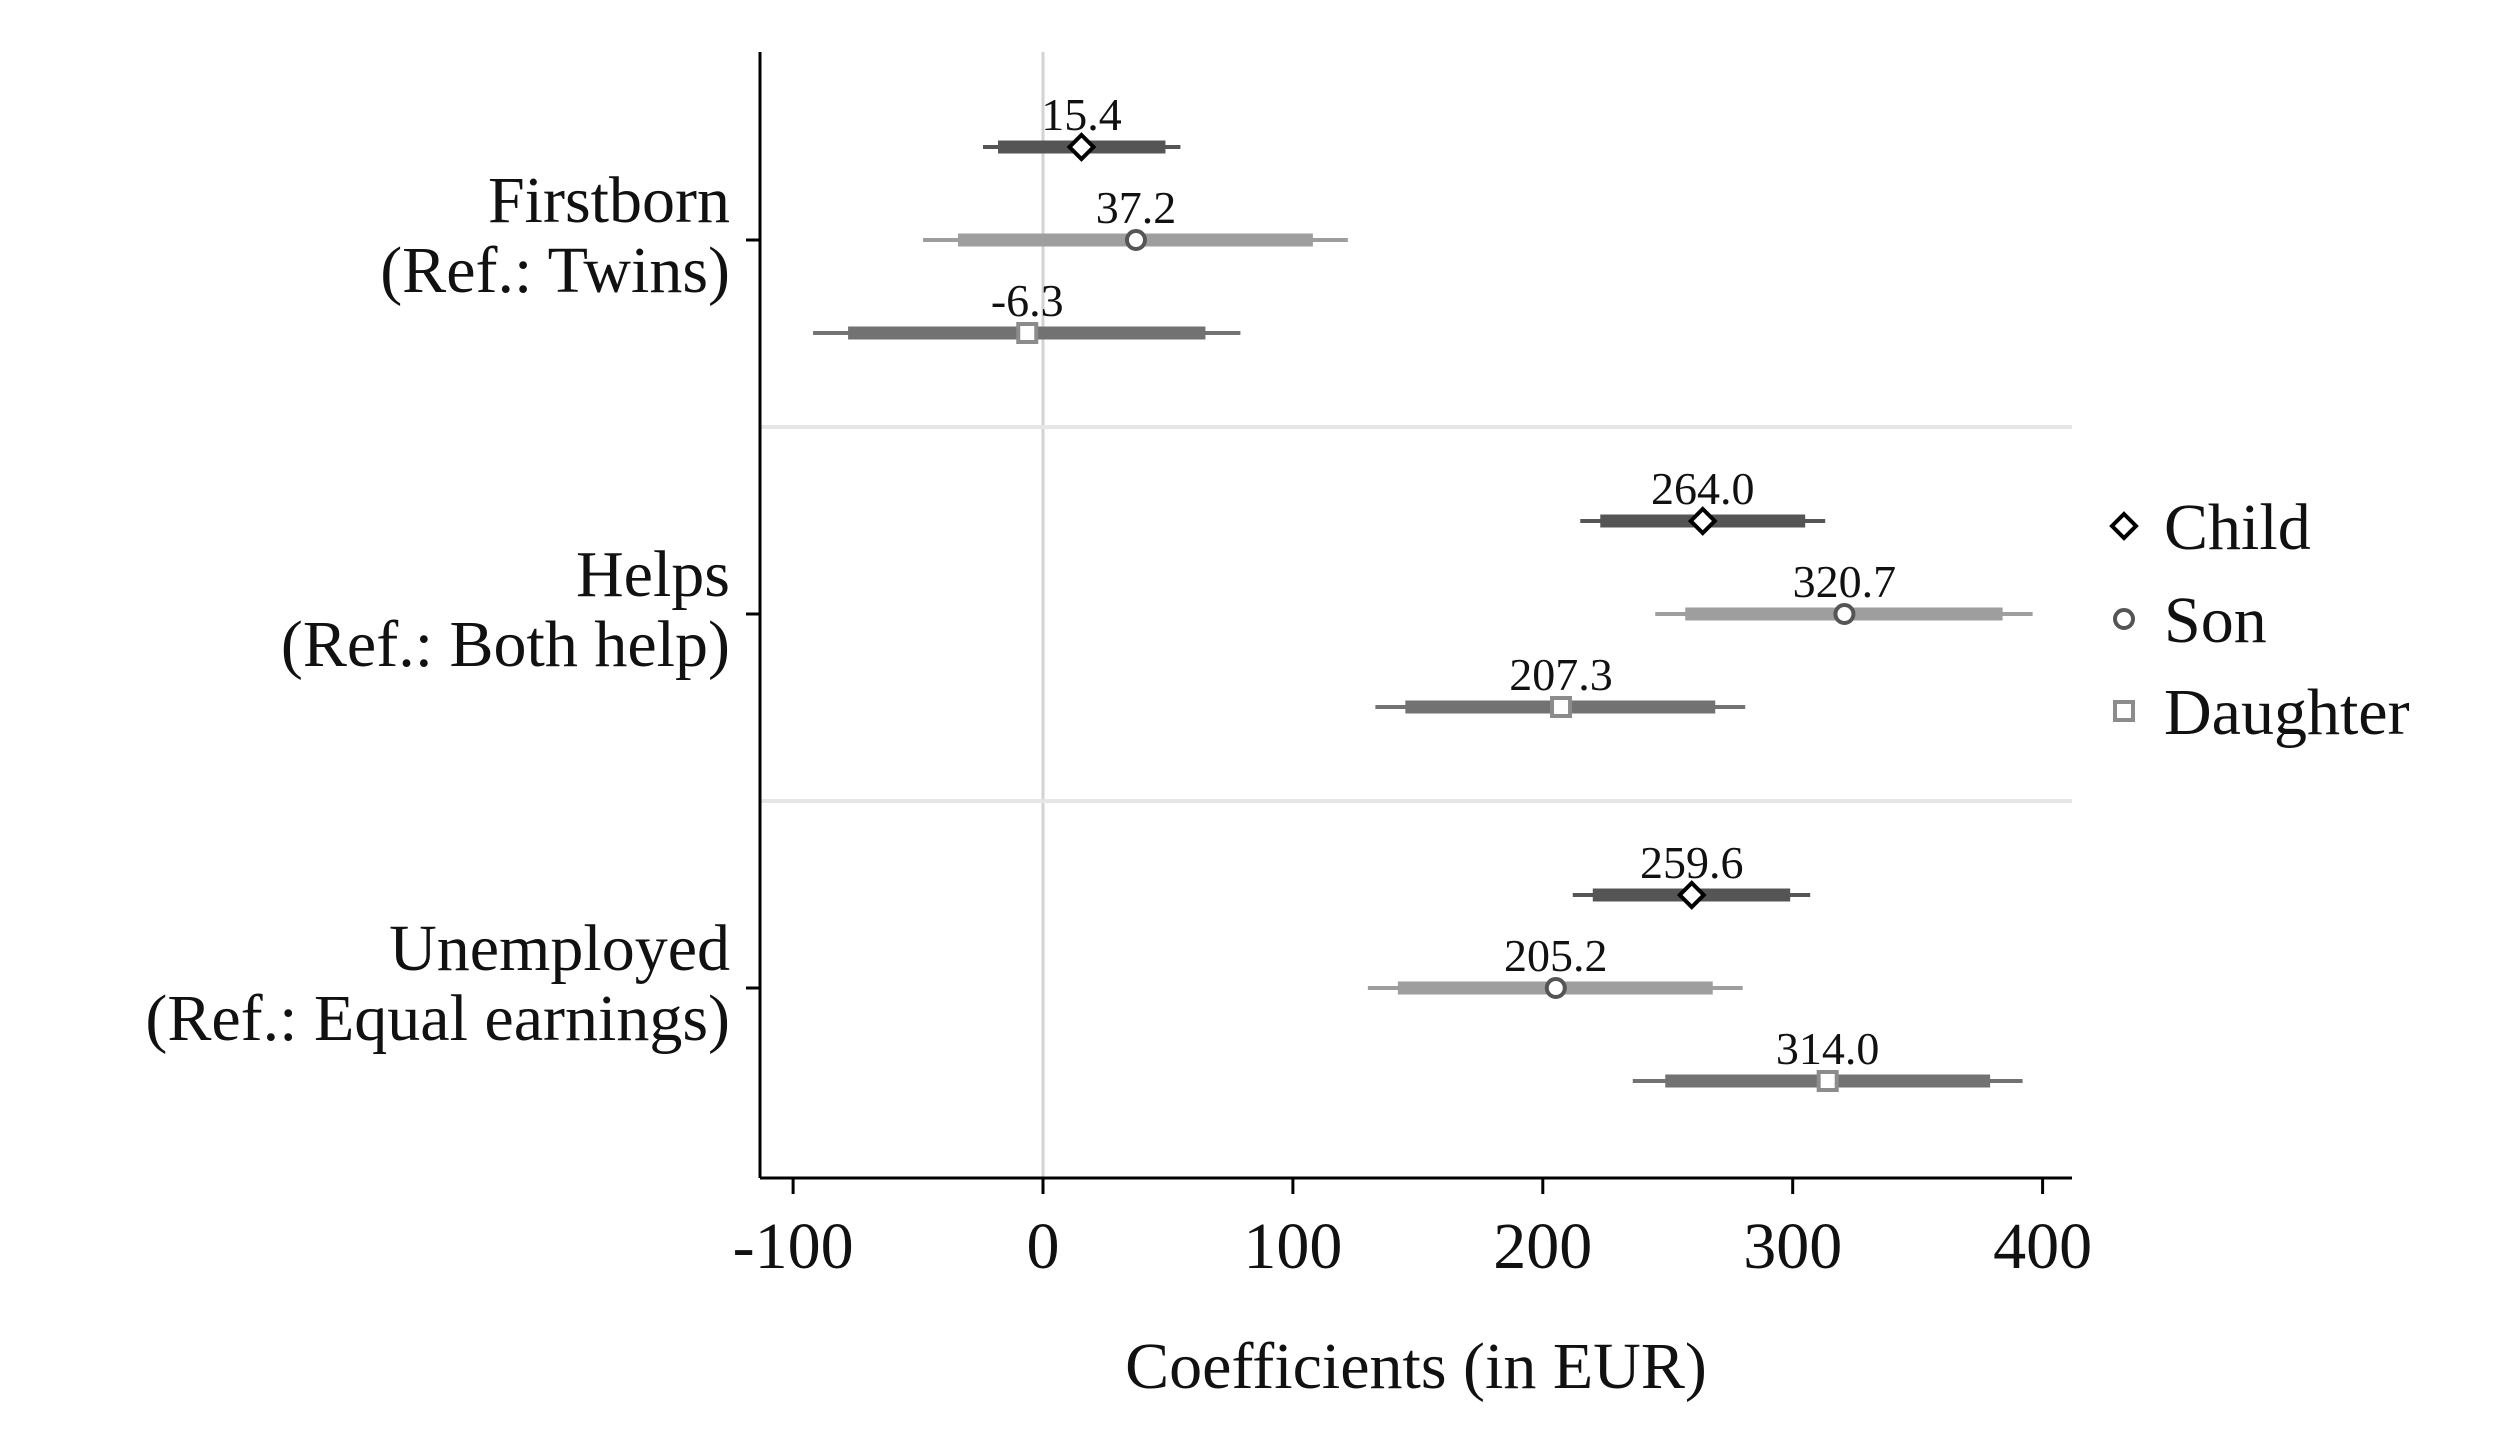 The image size is (2500, 1444). Describe the element at coordinates (1845, 581) in the screenshot. I see `data-label: 320.7` at that location.